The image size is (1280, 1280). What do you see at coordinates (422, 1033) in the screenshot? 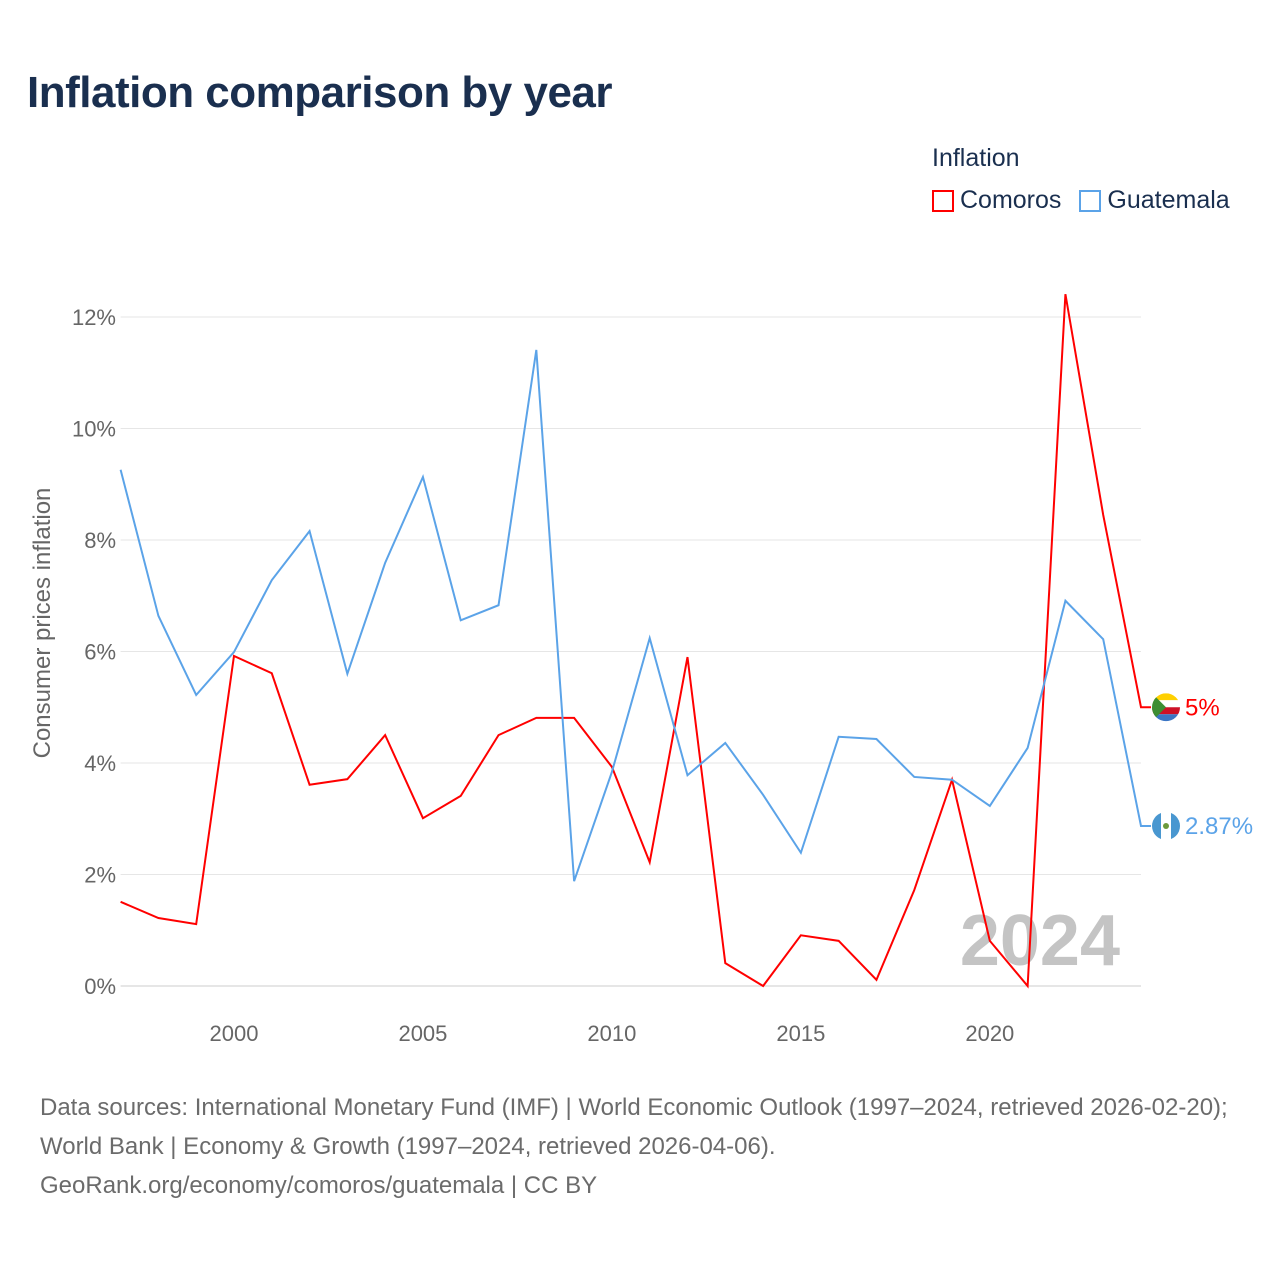
I see `x-tick-label: 2005` at bounding box center [422, 1033].